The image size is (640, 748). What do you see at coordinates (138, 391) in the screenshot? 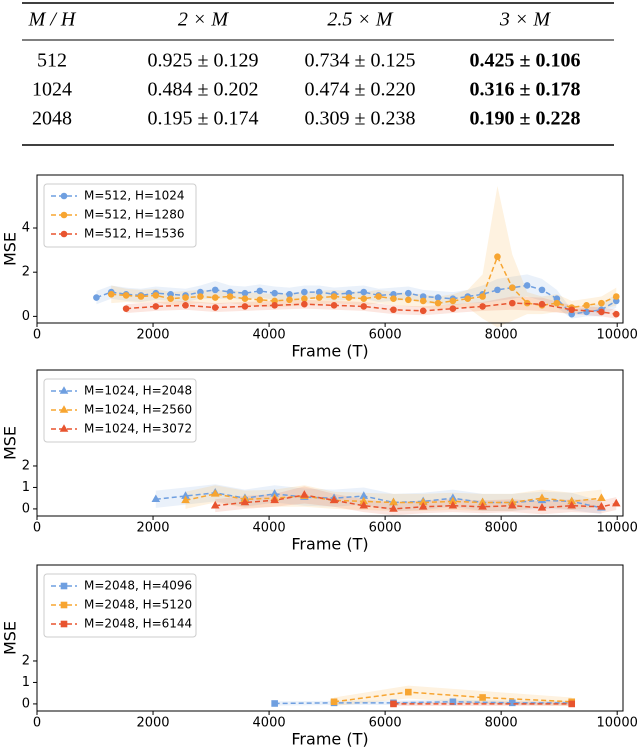
I see `legend-label: M=1024, H=2048` at bounding box center [138, 391].